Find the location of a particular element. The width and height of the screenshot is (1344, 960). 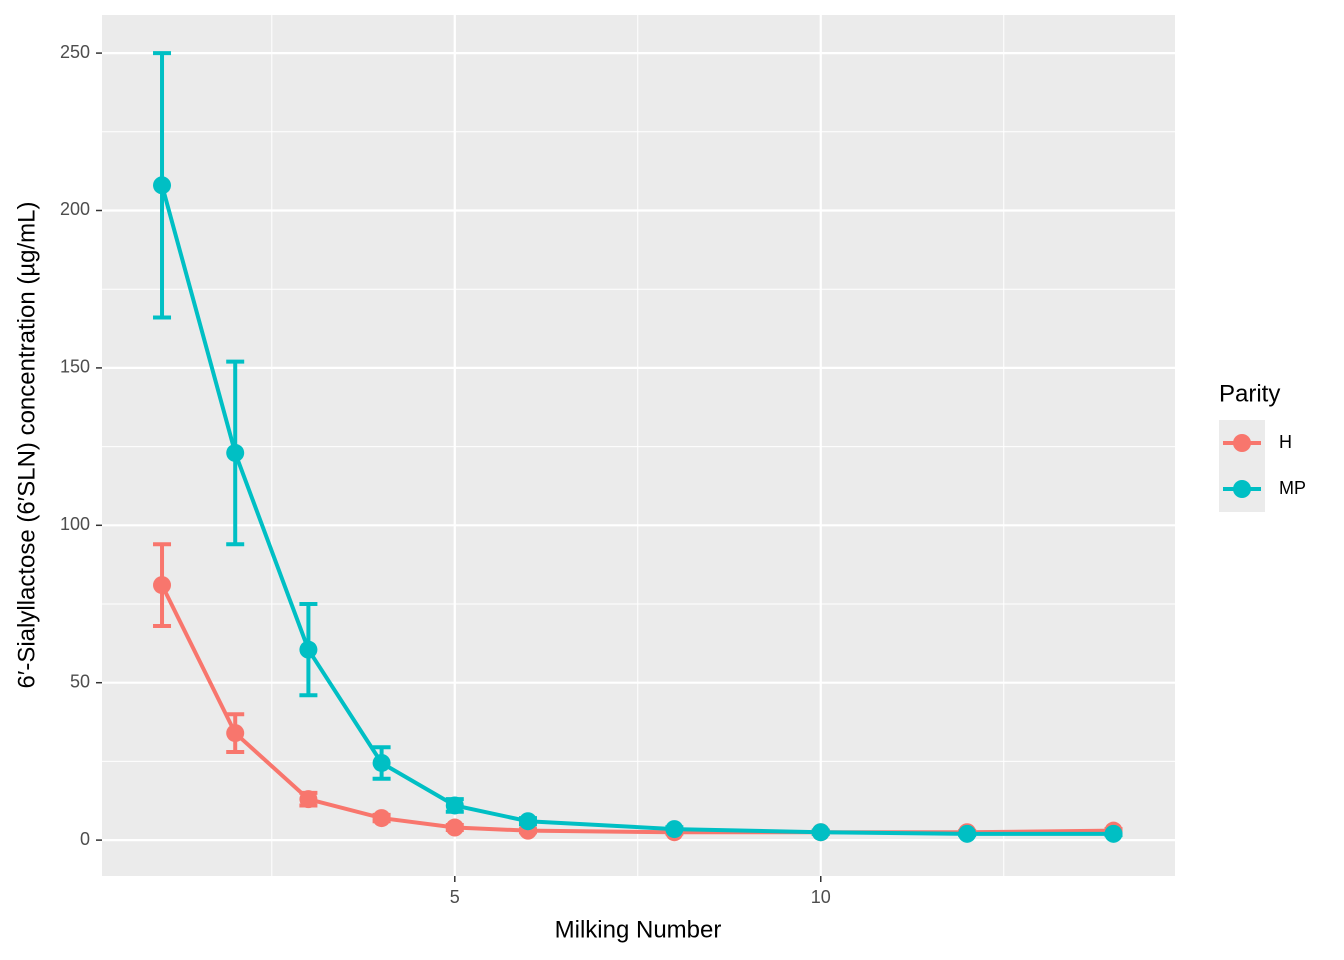

x-tick-label: 10 is located at coordinates (821, 897).